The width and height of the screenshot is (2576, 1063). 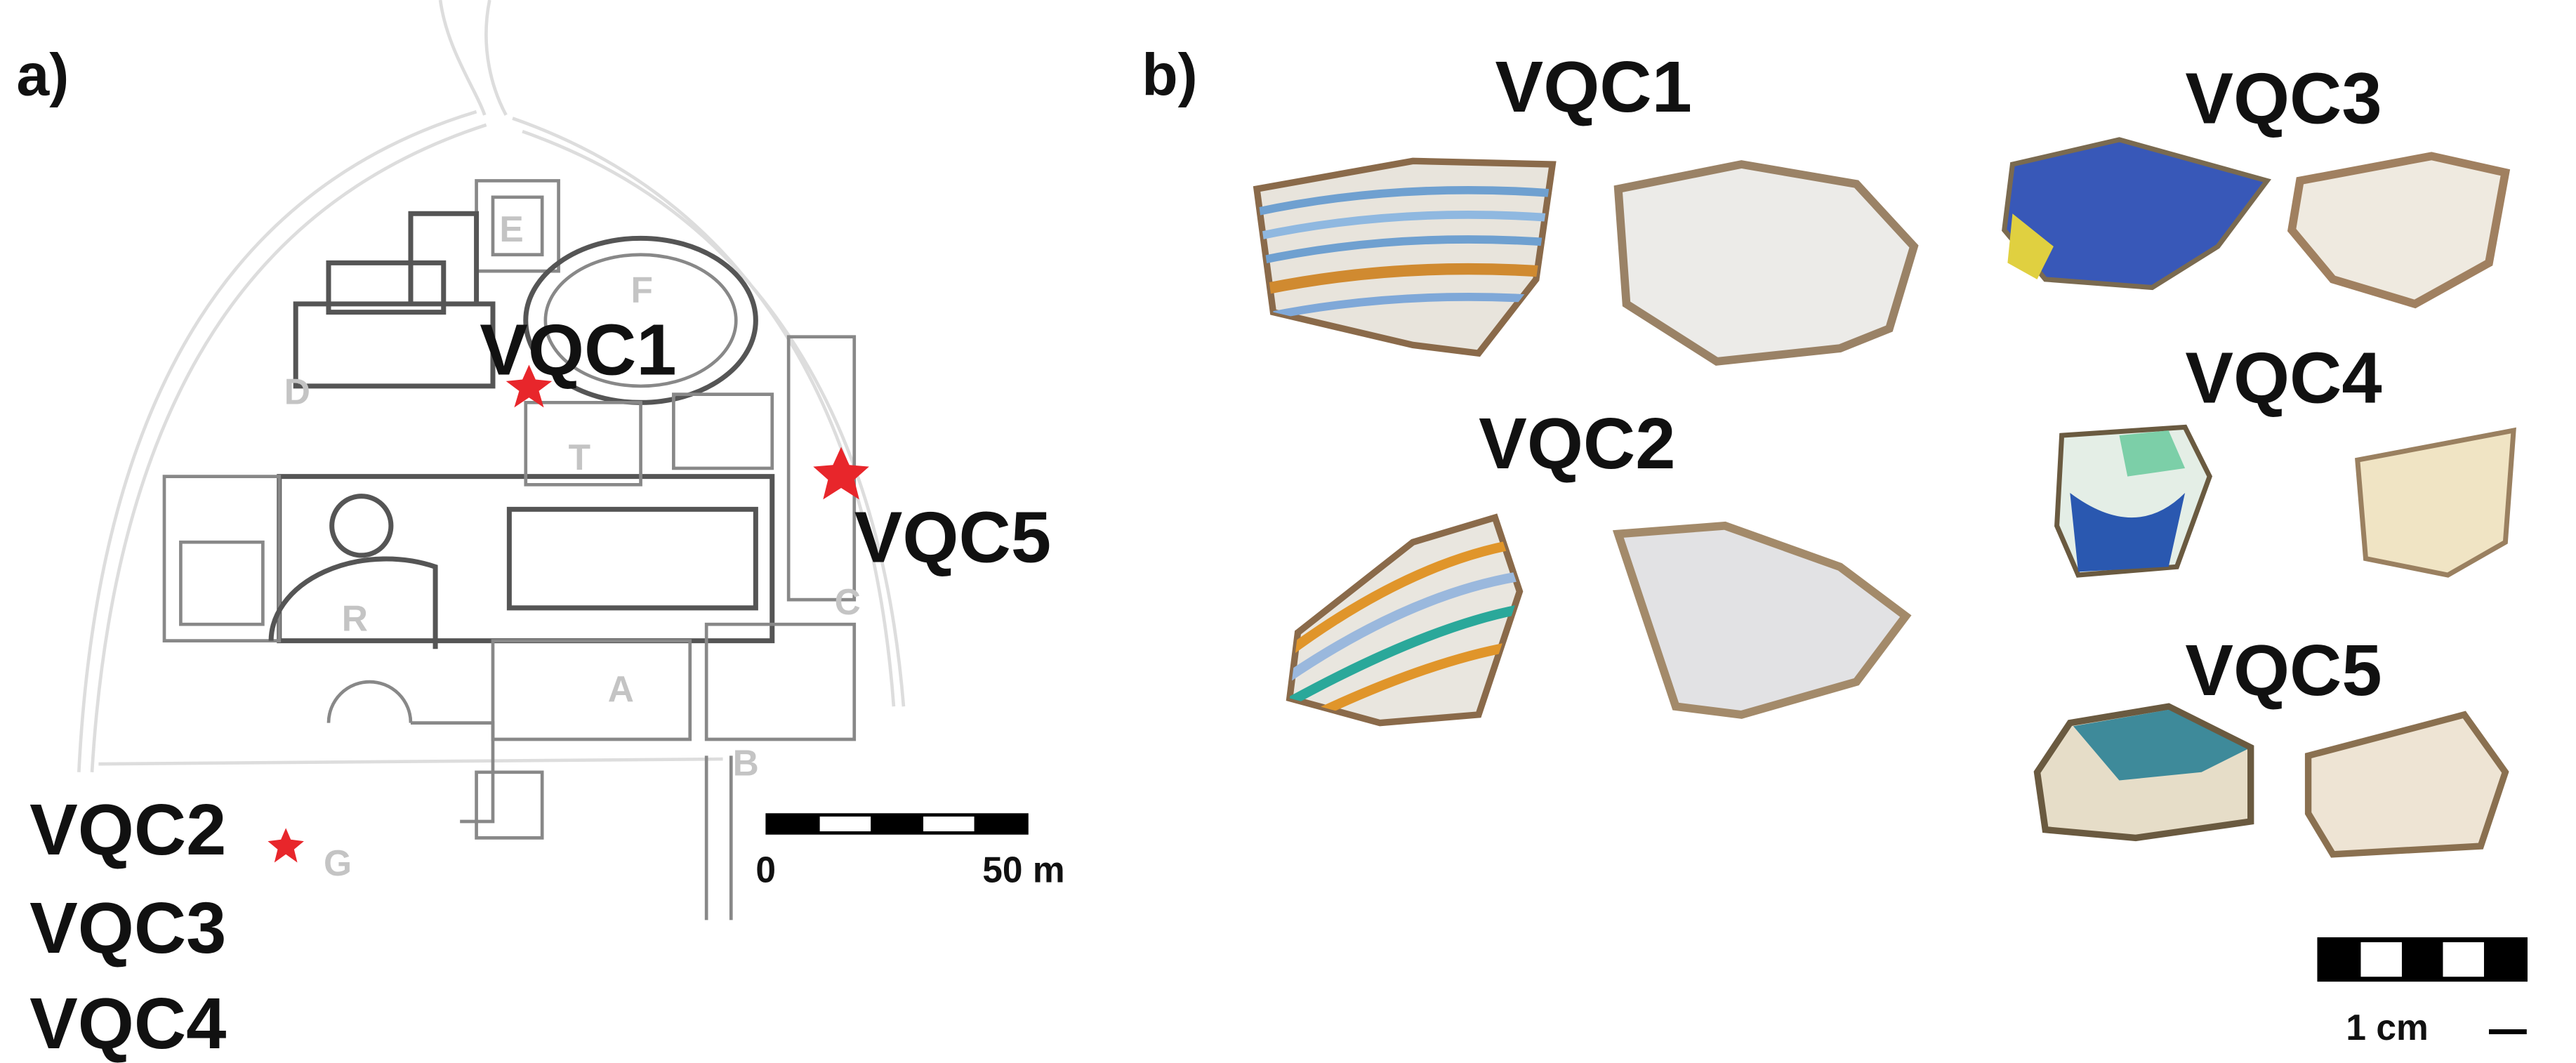 What do you see at coordinates (127, 829) in the screenshot?
I see `sample-label: VQC2` at bounding box center [127, 829].